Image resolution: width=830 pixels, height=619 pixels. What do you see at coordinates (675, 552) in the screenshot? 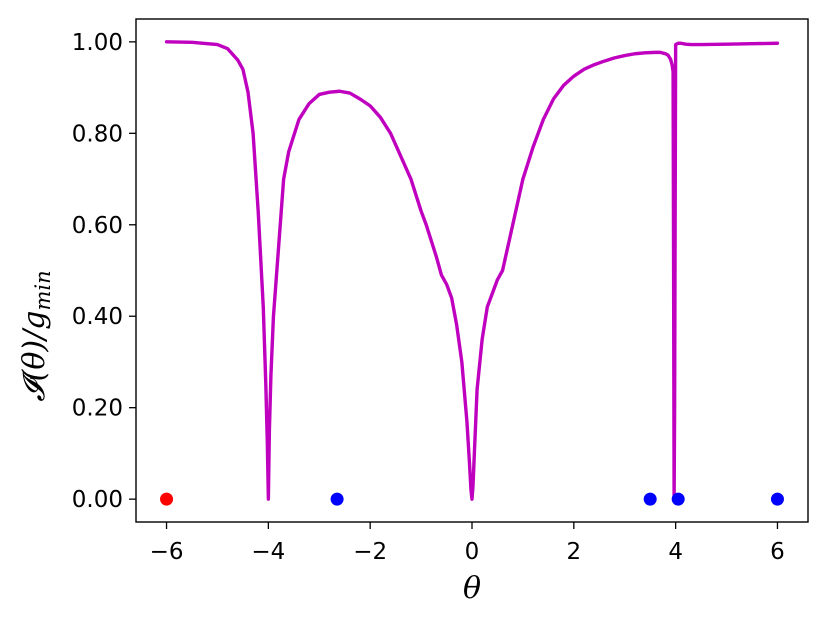
I see `x-tick-label: 4` at bounding box center [675, 552].